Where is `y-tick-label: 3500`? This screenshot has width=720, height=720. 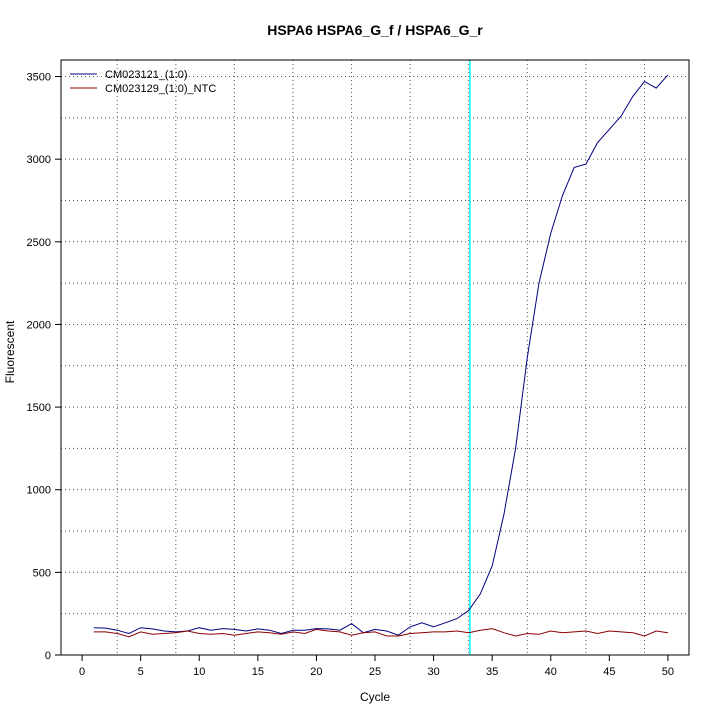
y-tick-label: 3500 is located at coordinates (39, 78).